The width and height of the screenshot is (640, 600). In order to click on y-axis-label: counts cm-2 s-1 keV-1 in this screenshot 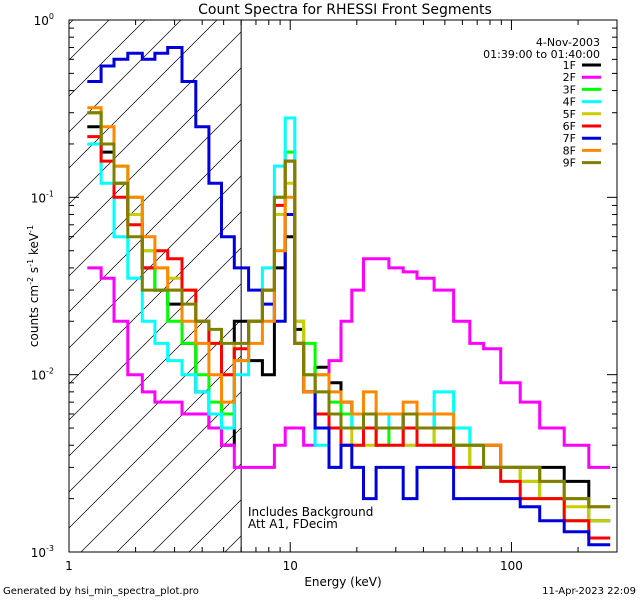, I will do `click(33, 286)`.